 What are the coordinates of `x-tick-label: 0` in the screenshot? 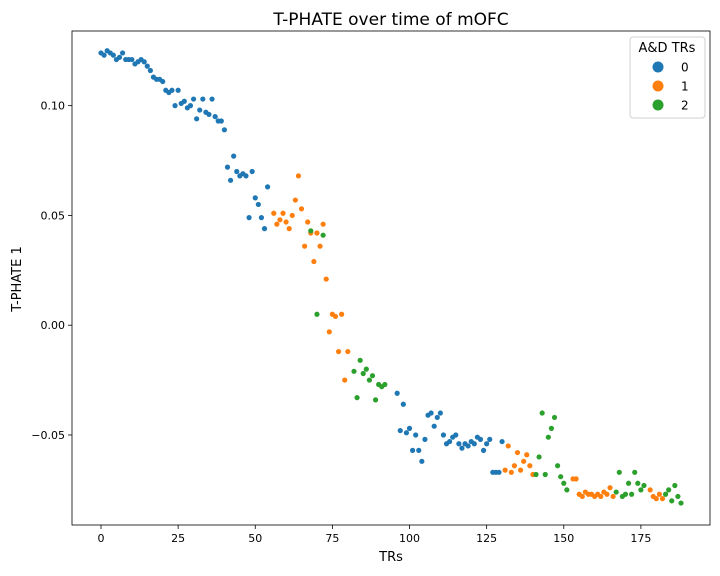 It's located at (101, 538).